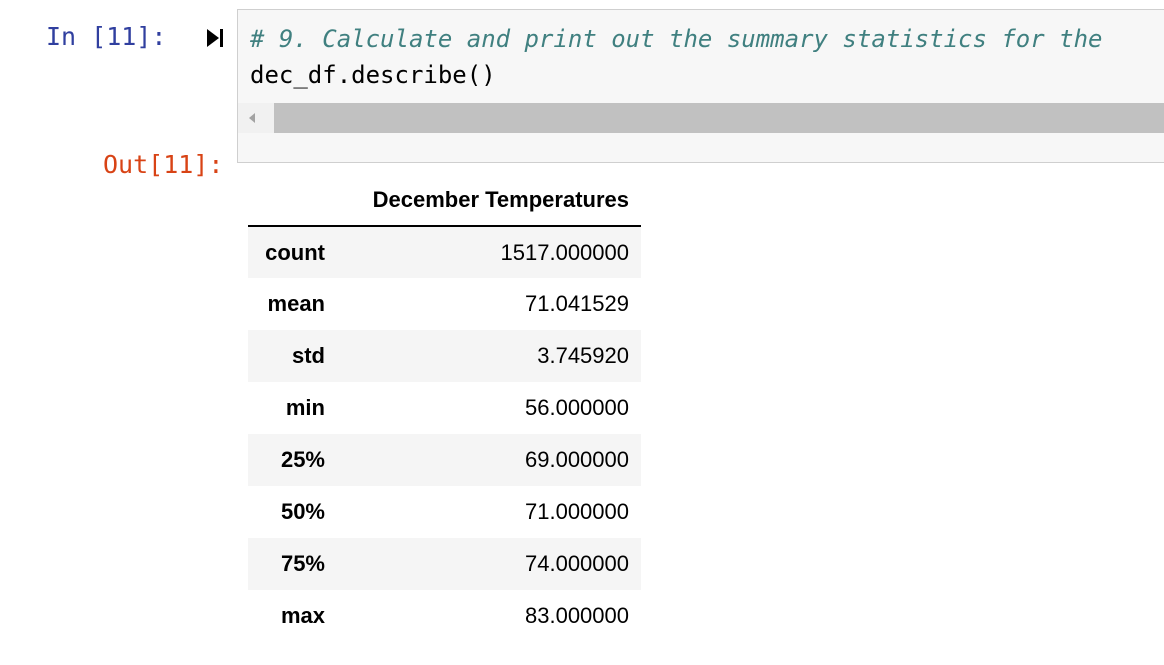 The width and height of the screenshot is (1164, 665). What do you see at coordinates (295, 252) in the screenshot?
I see `row-index-label: count` at bounding box center [295, 252].